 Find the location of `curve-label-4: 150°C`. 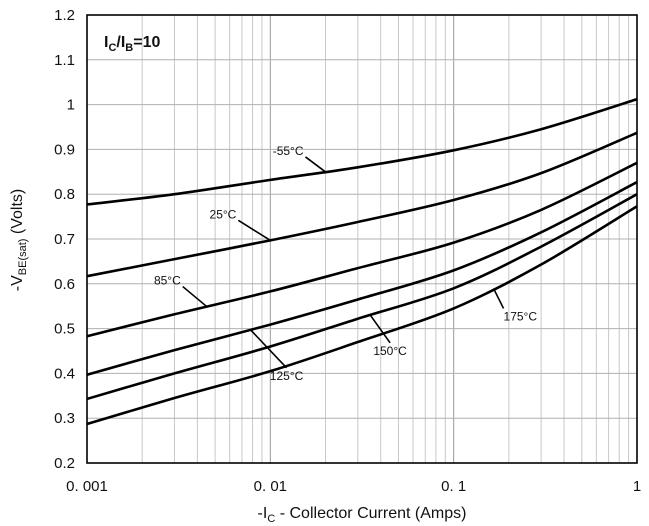

curve-label-4: 150°C is located at coordinates (390, 351).